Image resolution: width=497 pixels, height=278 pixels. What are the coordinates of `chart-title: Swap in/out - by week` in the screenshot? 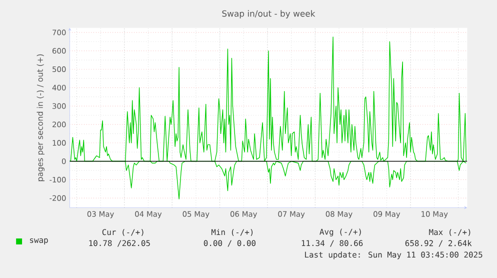 It's located at (269, 14).